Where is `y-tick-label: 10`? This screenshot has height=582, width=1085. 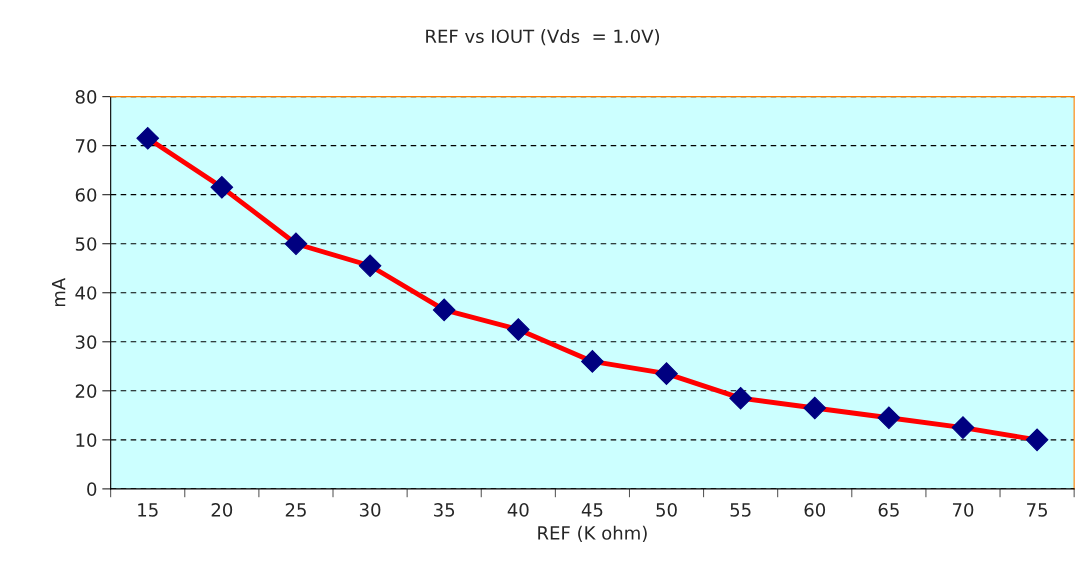
y-tick-label: 10 is located at coordinates (86, 440).